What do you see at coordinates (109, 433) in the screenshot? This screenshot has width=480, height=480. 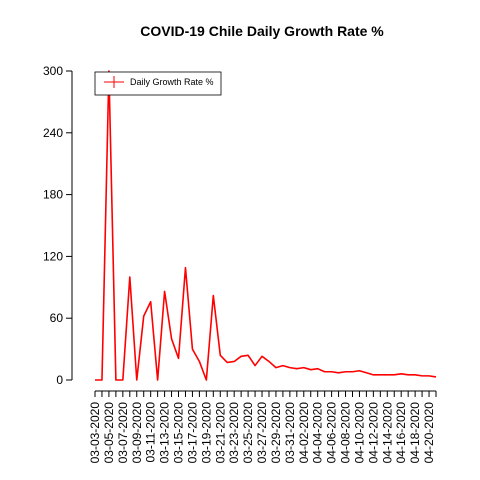 I see `x-tick-label: 03-05-2020` at bounding box center [109, 433].